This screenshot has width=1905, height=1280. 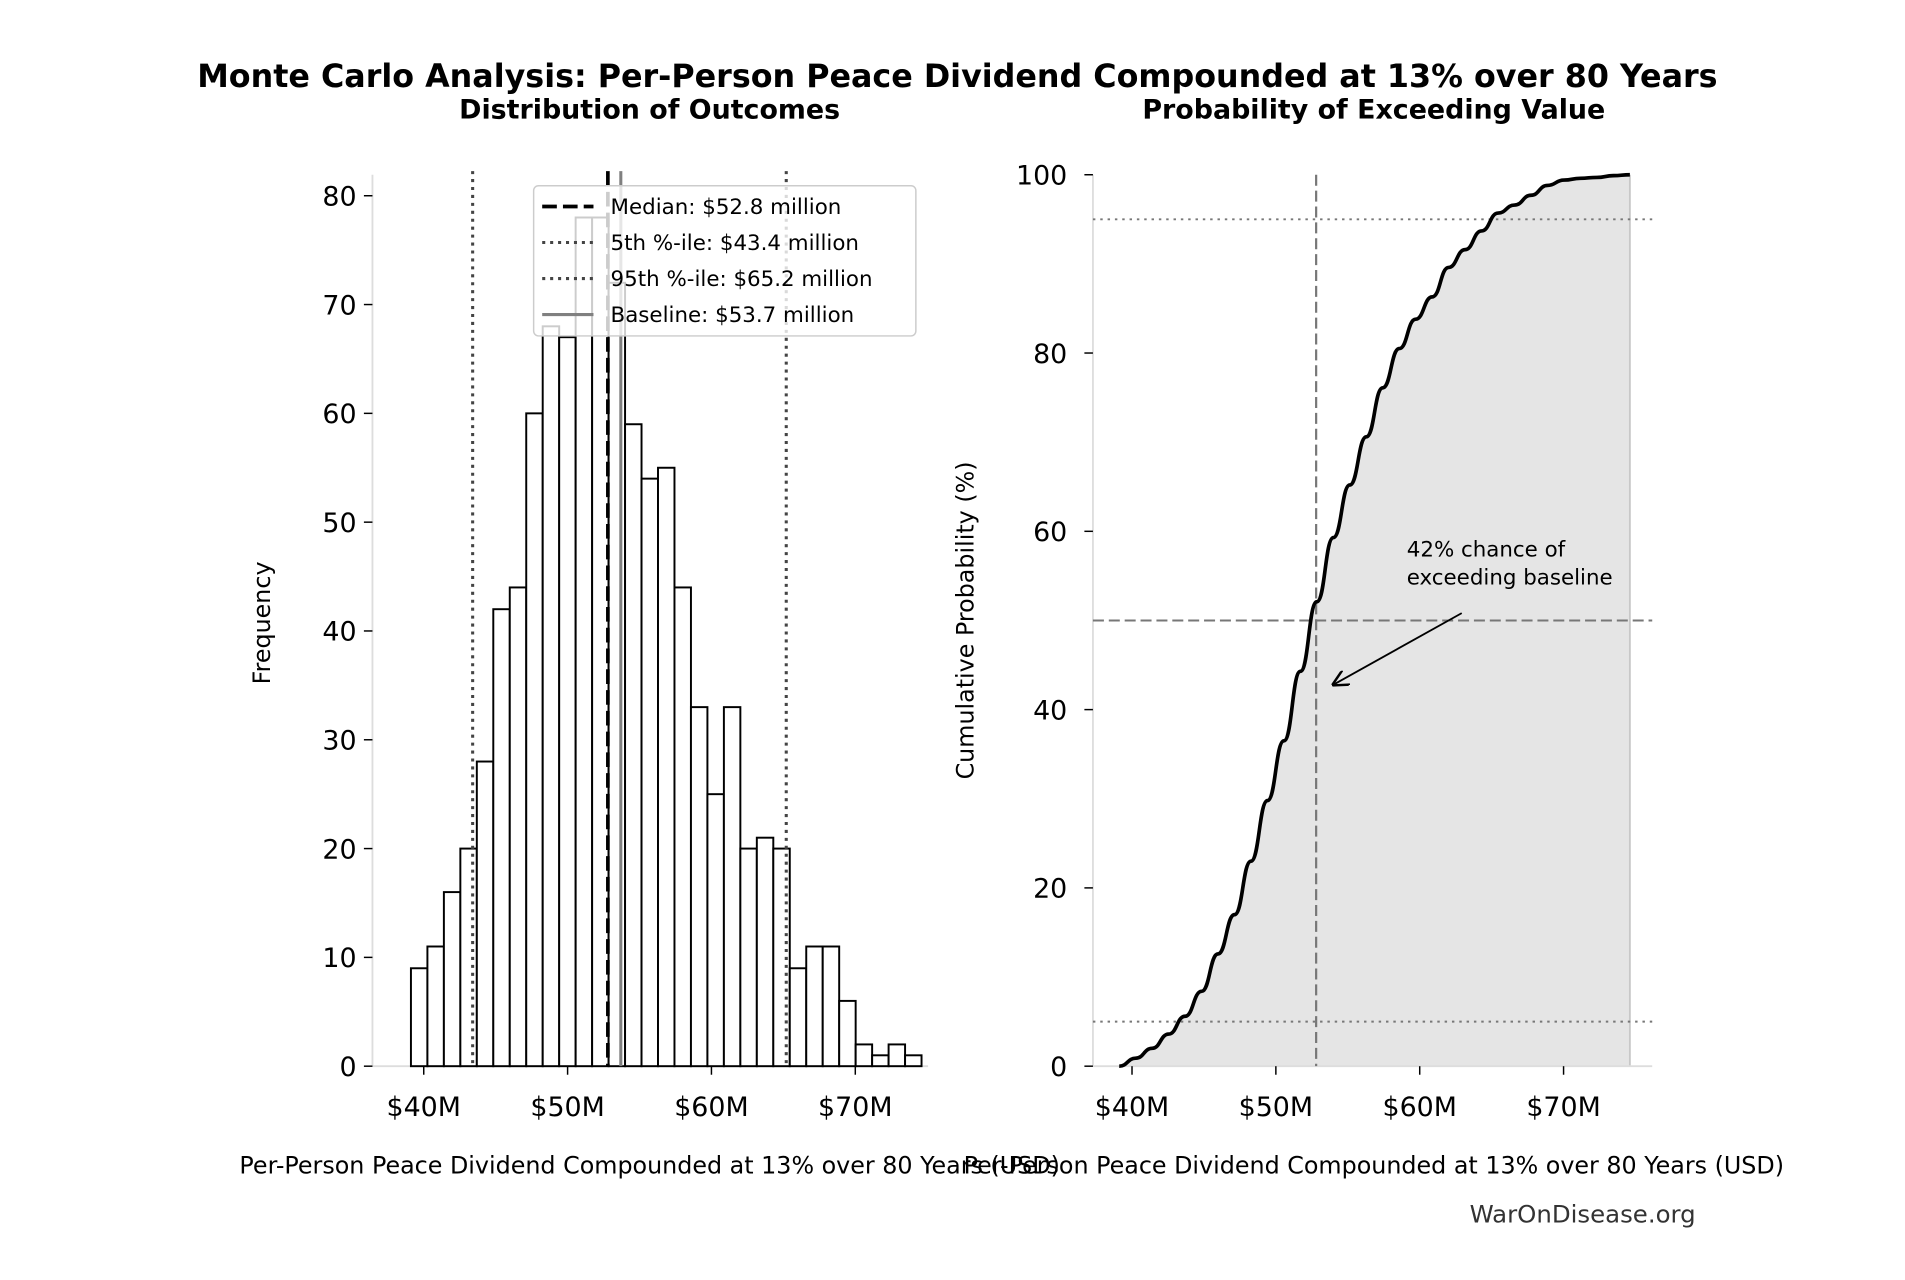 I want to click on right-y-axis-label: Cumulative Probability (%), so click(x=965, y=620).